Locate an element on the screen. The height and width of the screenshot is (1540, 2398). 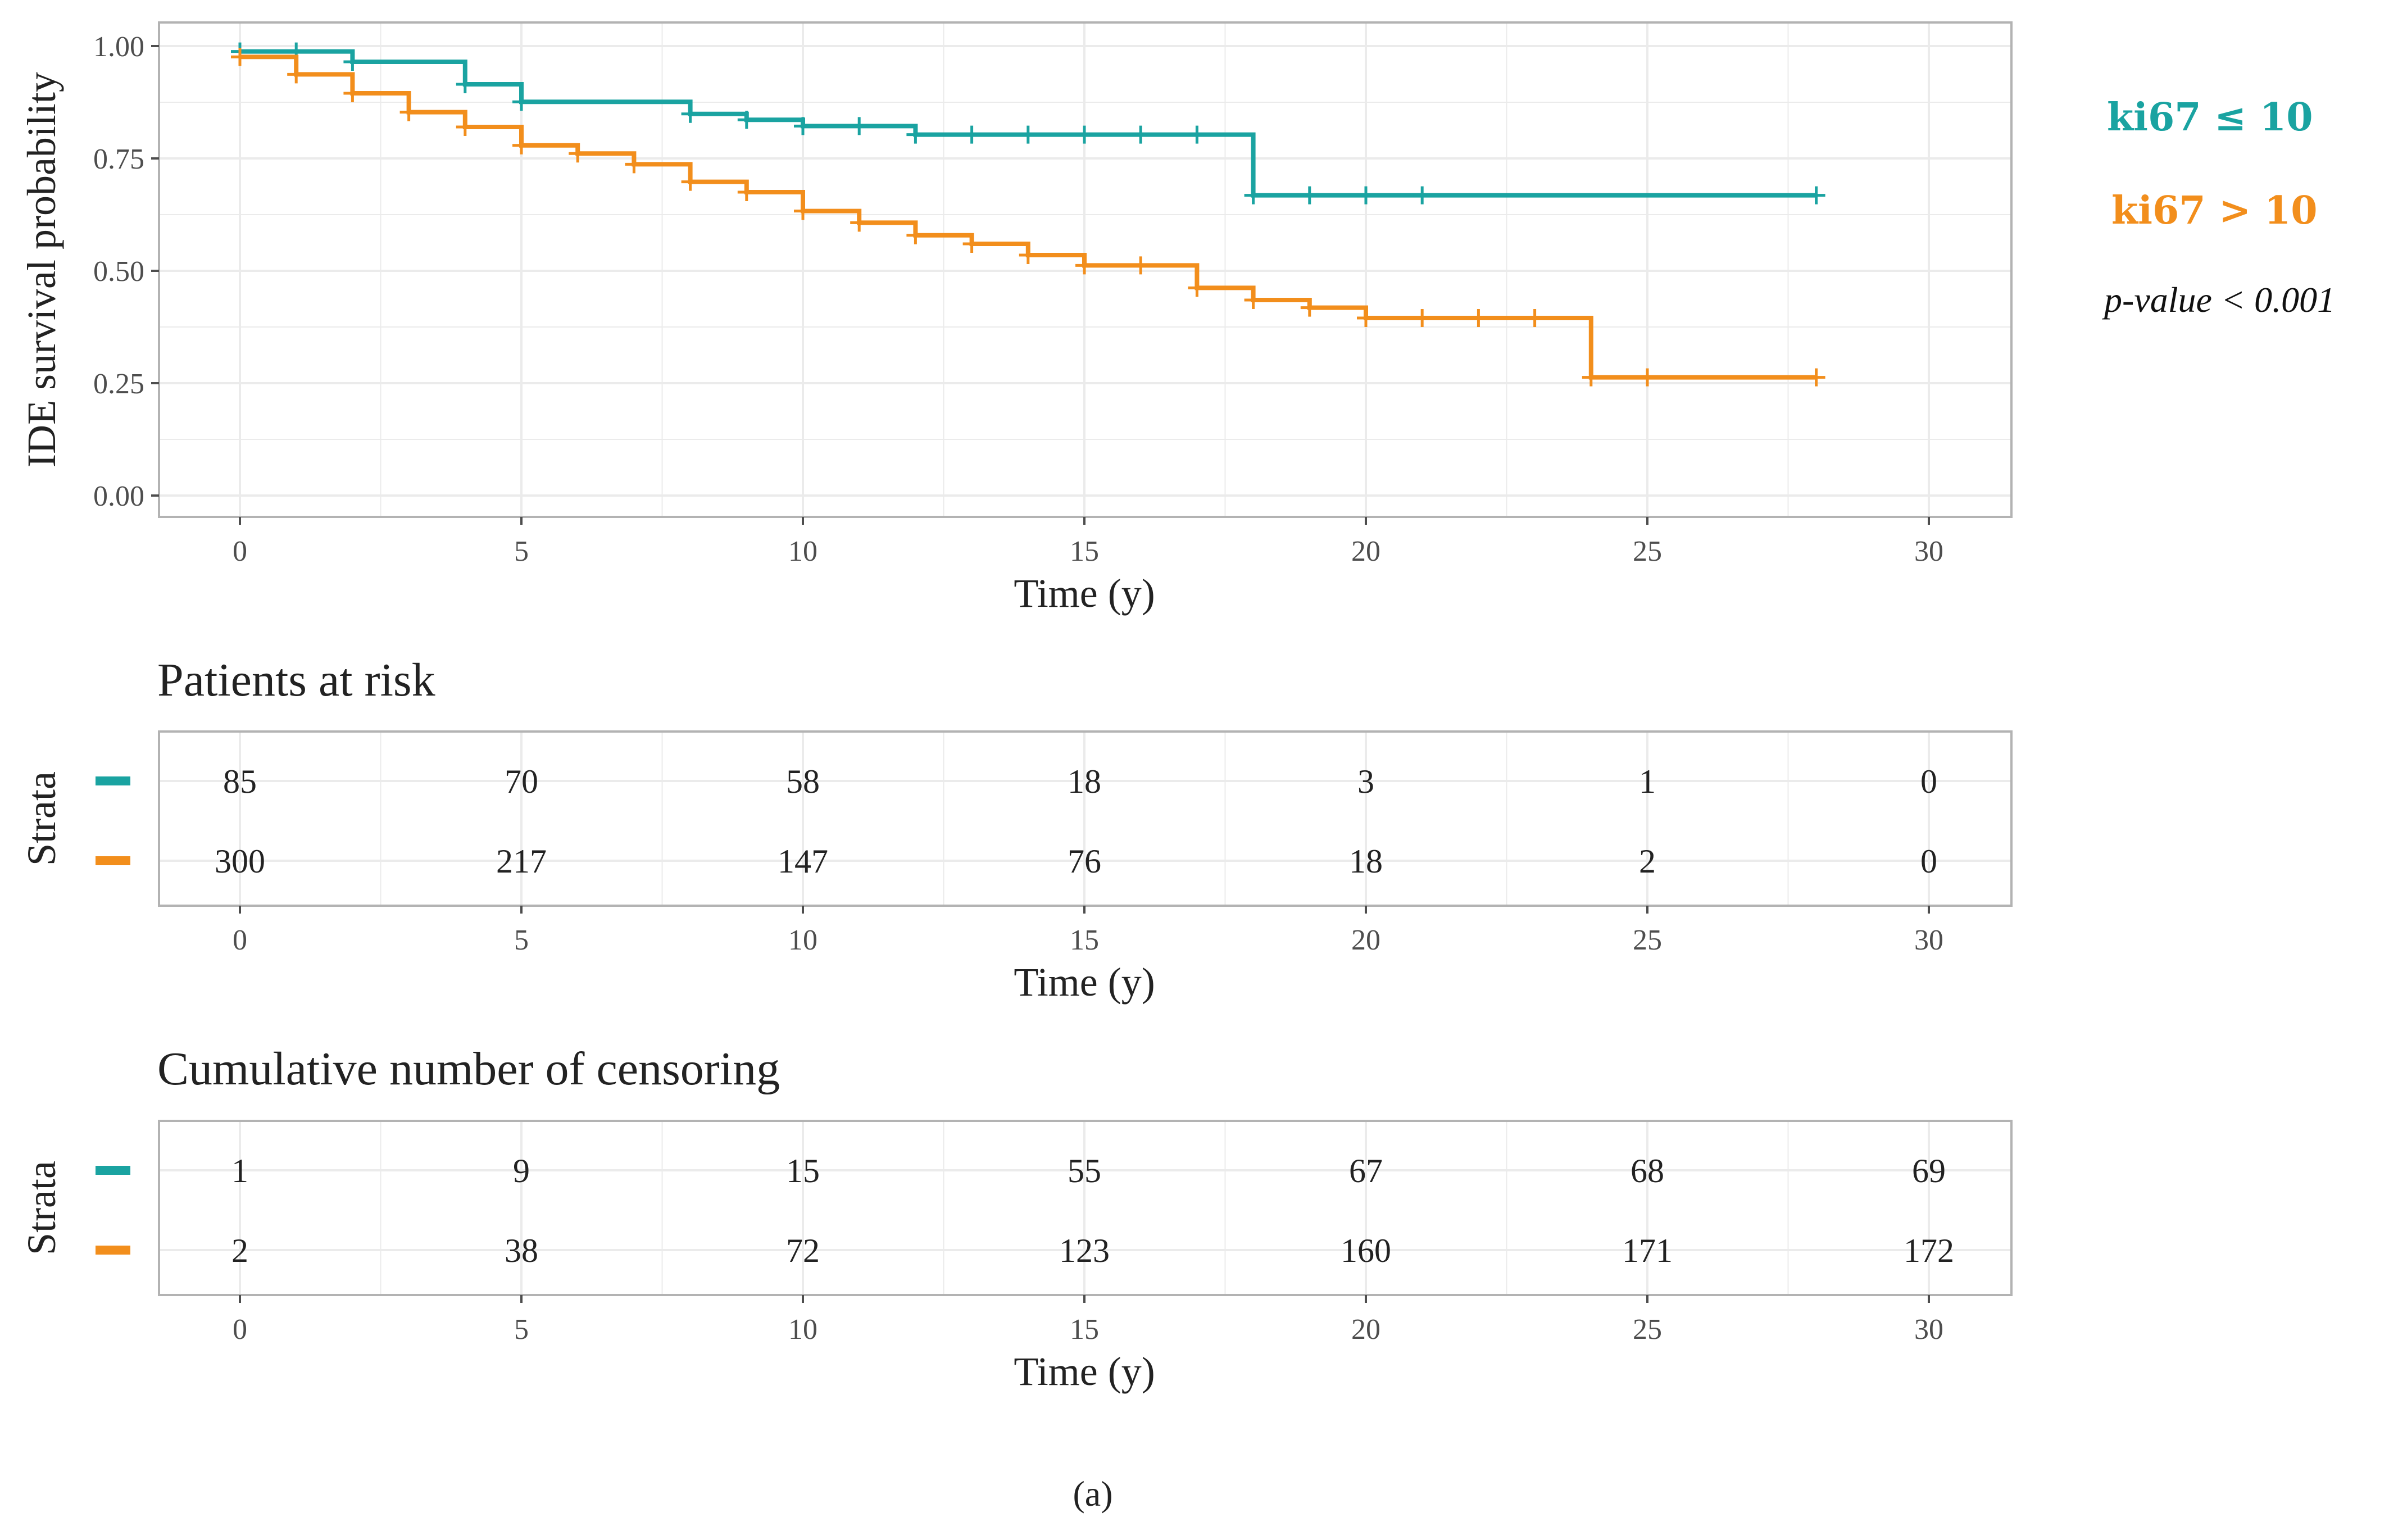
censoring-x-tick-labels: 0 5 10 15 20 25 30 is located at coordinates (1088, 1320).